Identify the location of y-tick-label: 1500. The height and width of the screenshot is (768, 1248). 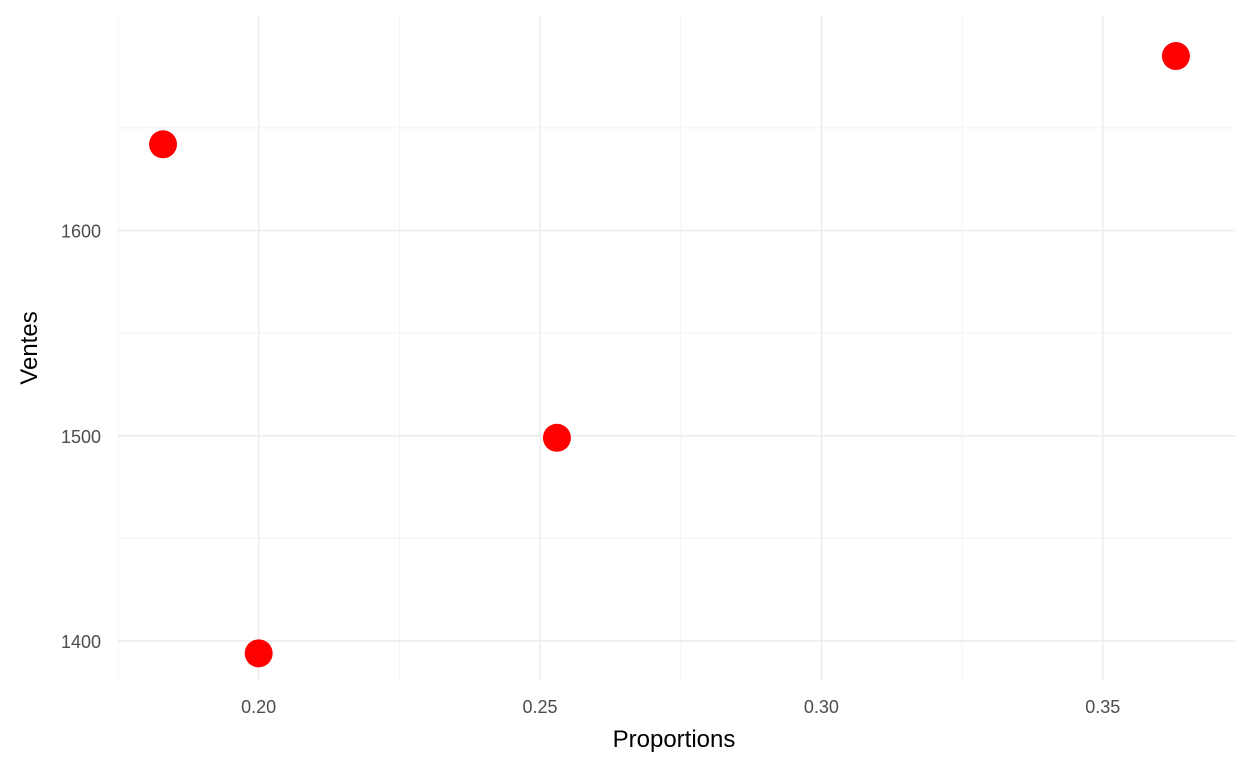
(81, 437).